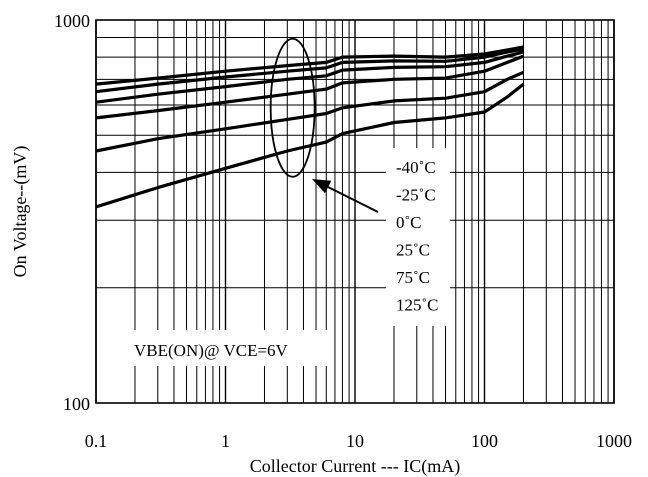 The image size is (648, 477). What do you see at coordinates (614, 441) in the screenshot?
I see `x-tick-label: 1000` at bounding box center [614, 441].